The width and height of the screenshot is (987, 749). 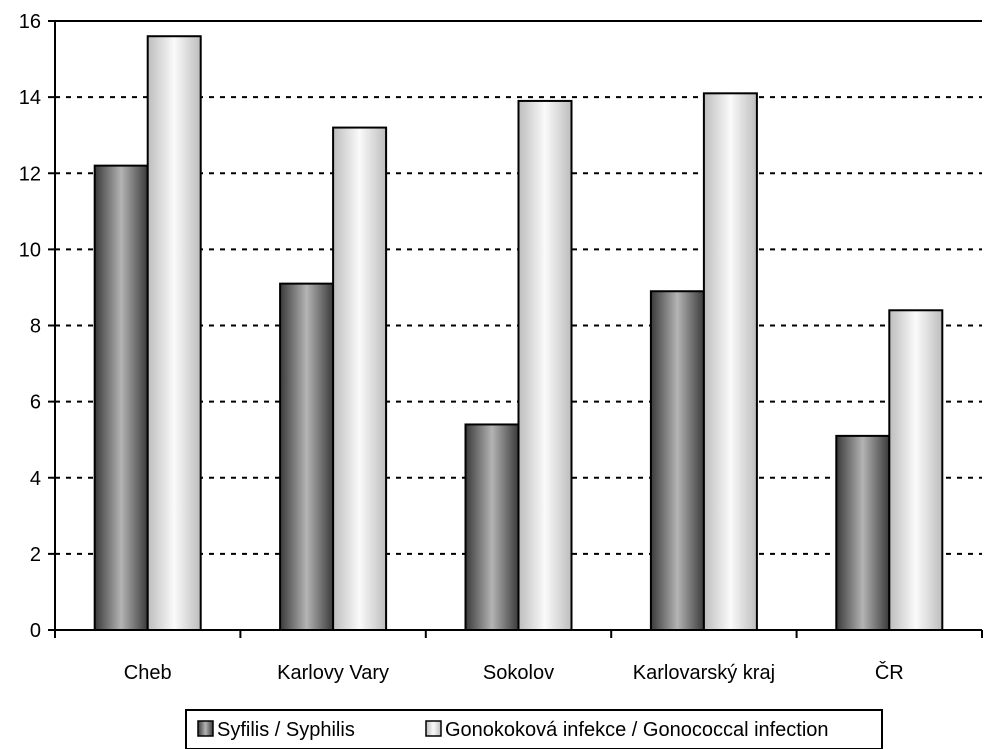 What do you see at coordinates (518, 673) in the screenshot?
I see `x-category-label: Sokolov` at bounding box center [518, 673].